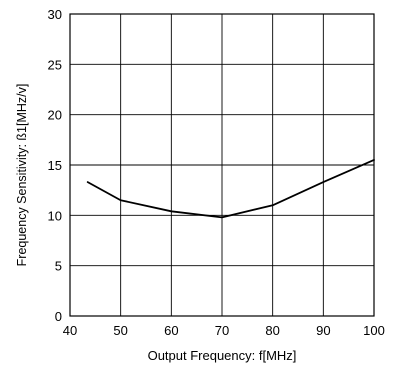 This screenshot has height=374, width=400. Describe the element at coordinates (22, 175) in the screenshot. I see `y-axis-title: Frequency Sensitivity: ß1[MHz/v]` at that location.